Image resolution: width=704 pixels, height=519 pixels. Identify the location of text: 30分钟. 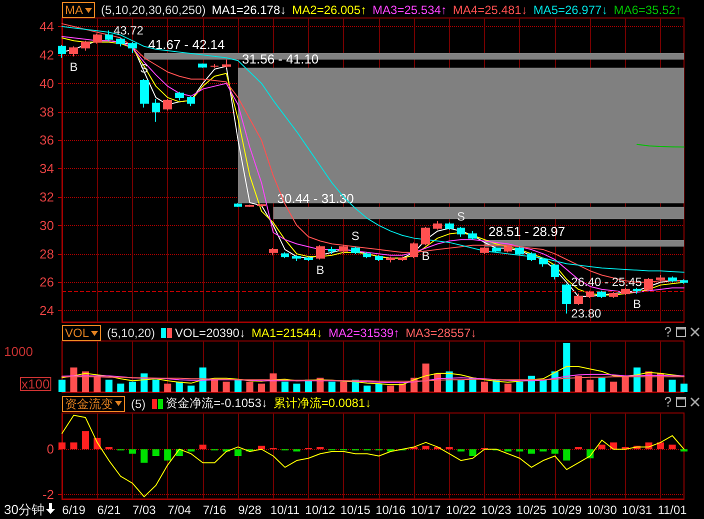
(24, 509).